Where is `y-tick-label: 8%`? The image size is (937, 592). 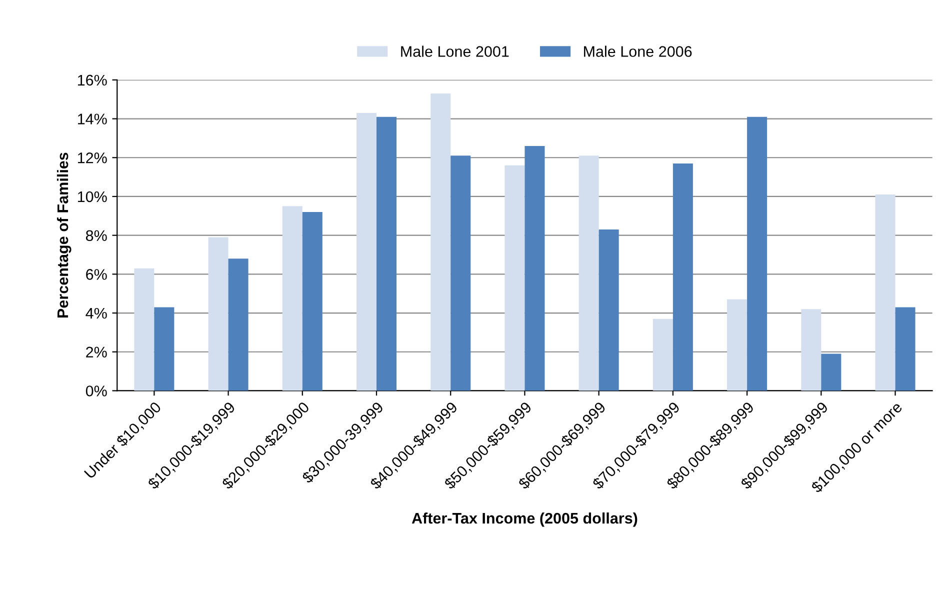
y-tick-label: 8% is located at coordinates (96, 236).